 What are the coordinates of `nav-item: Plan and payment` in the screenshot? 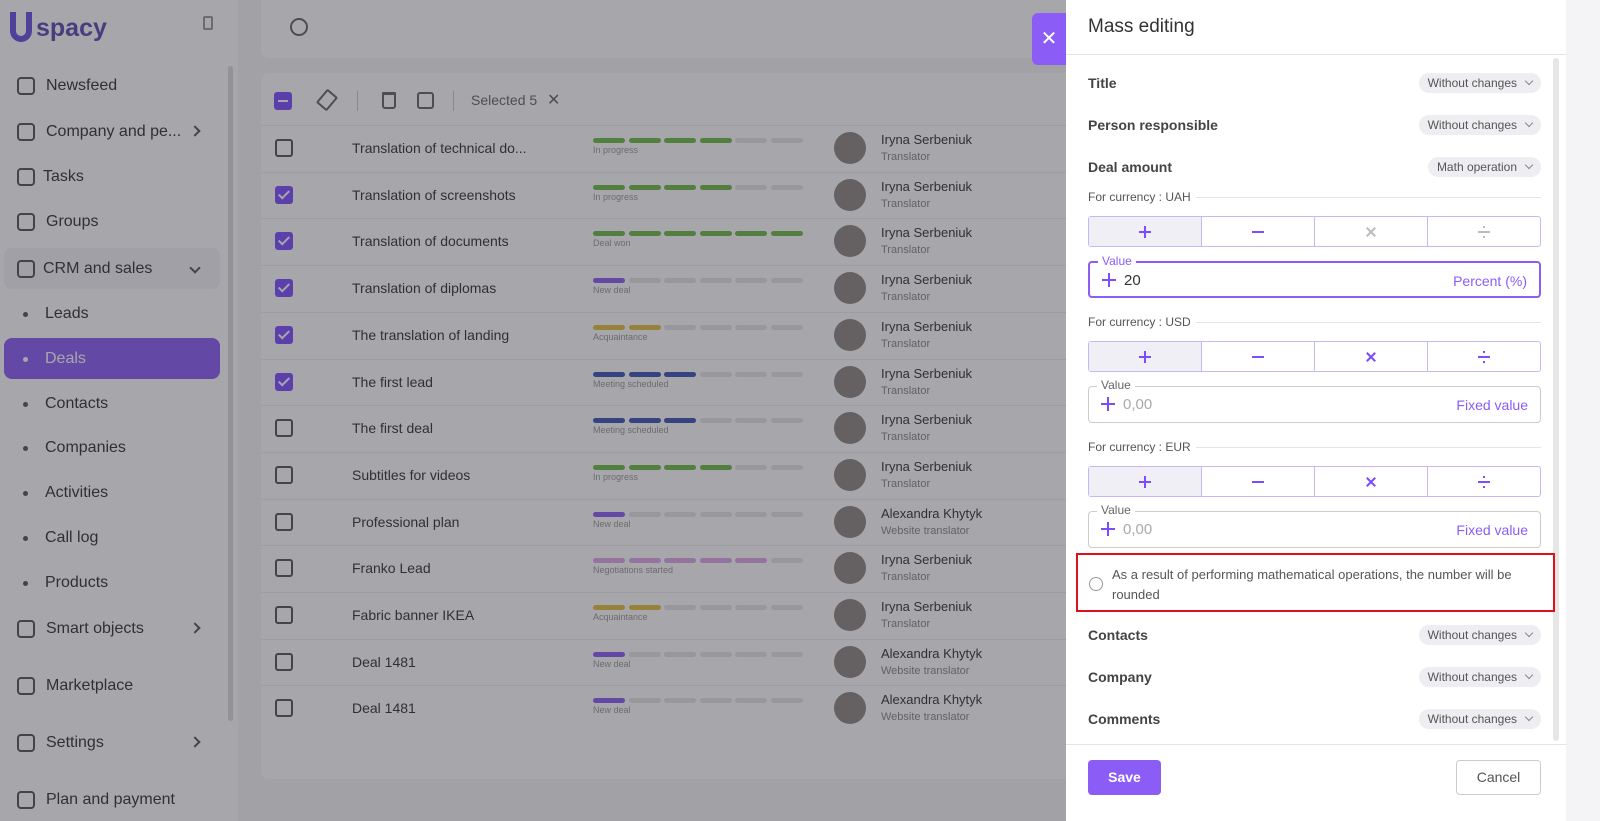 It's located at (110, 799).